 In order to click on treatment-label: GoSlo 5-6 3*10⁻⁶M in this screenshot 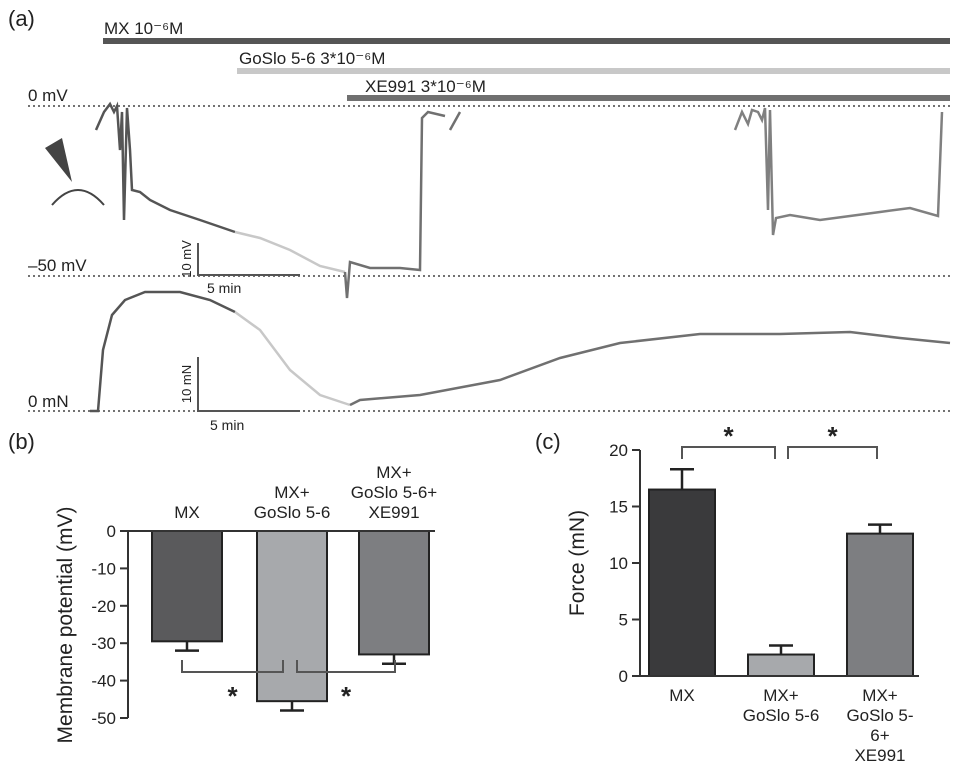, I will do `click(312, 58)`.